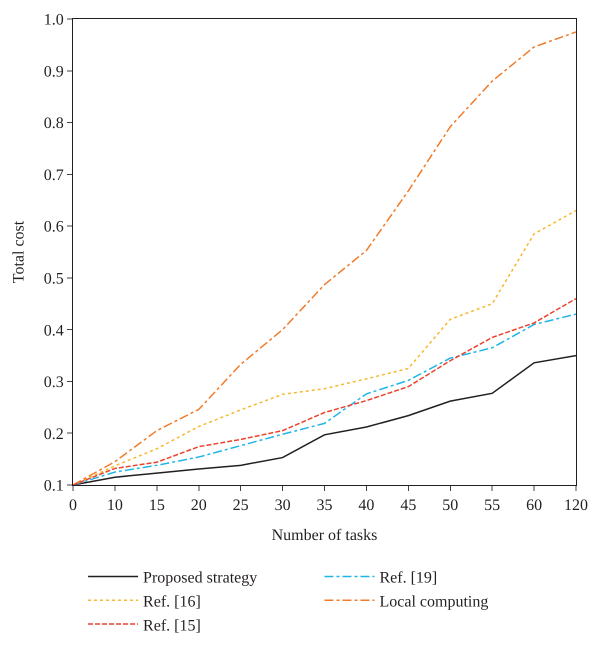 The width and height of the screenshot is (604, 654). What do you see at coordinates (19, 252) in the screenshot?
I see `y-axis-title: Total cost` at bounding box center [19, 252].